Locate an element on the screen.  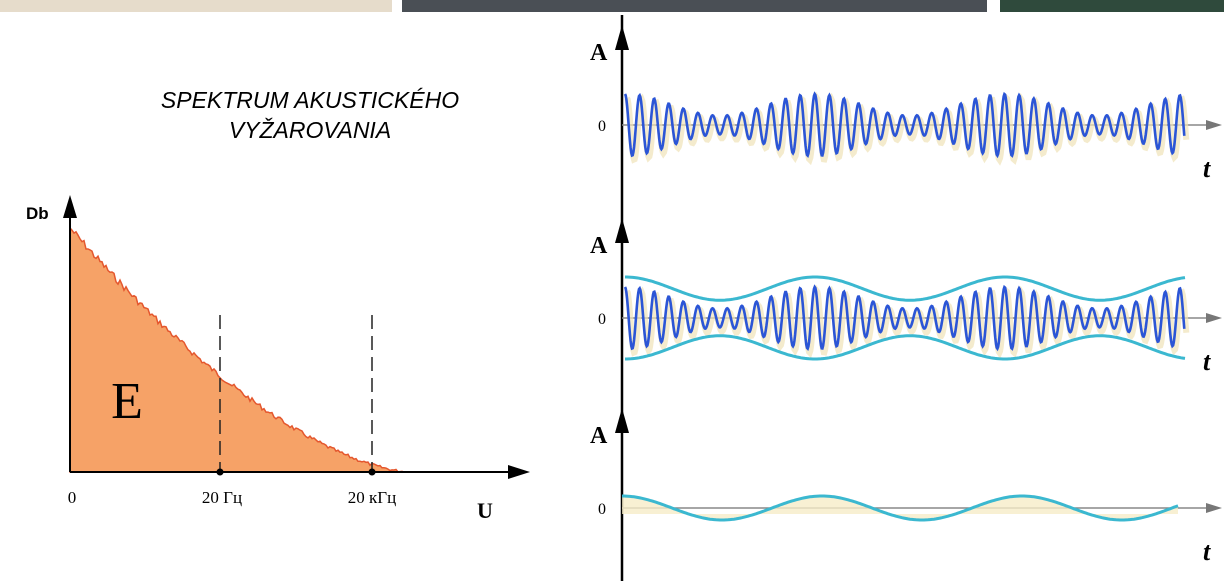
modulation-wave is located at coordinates (900, 508).